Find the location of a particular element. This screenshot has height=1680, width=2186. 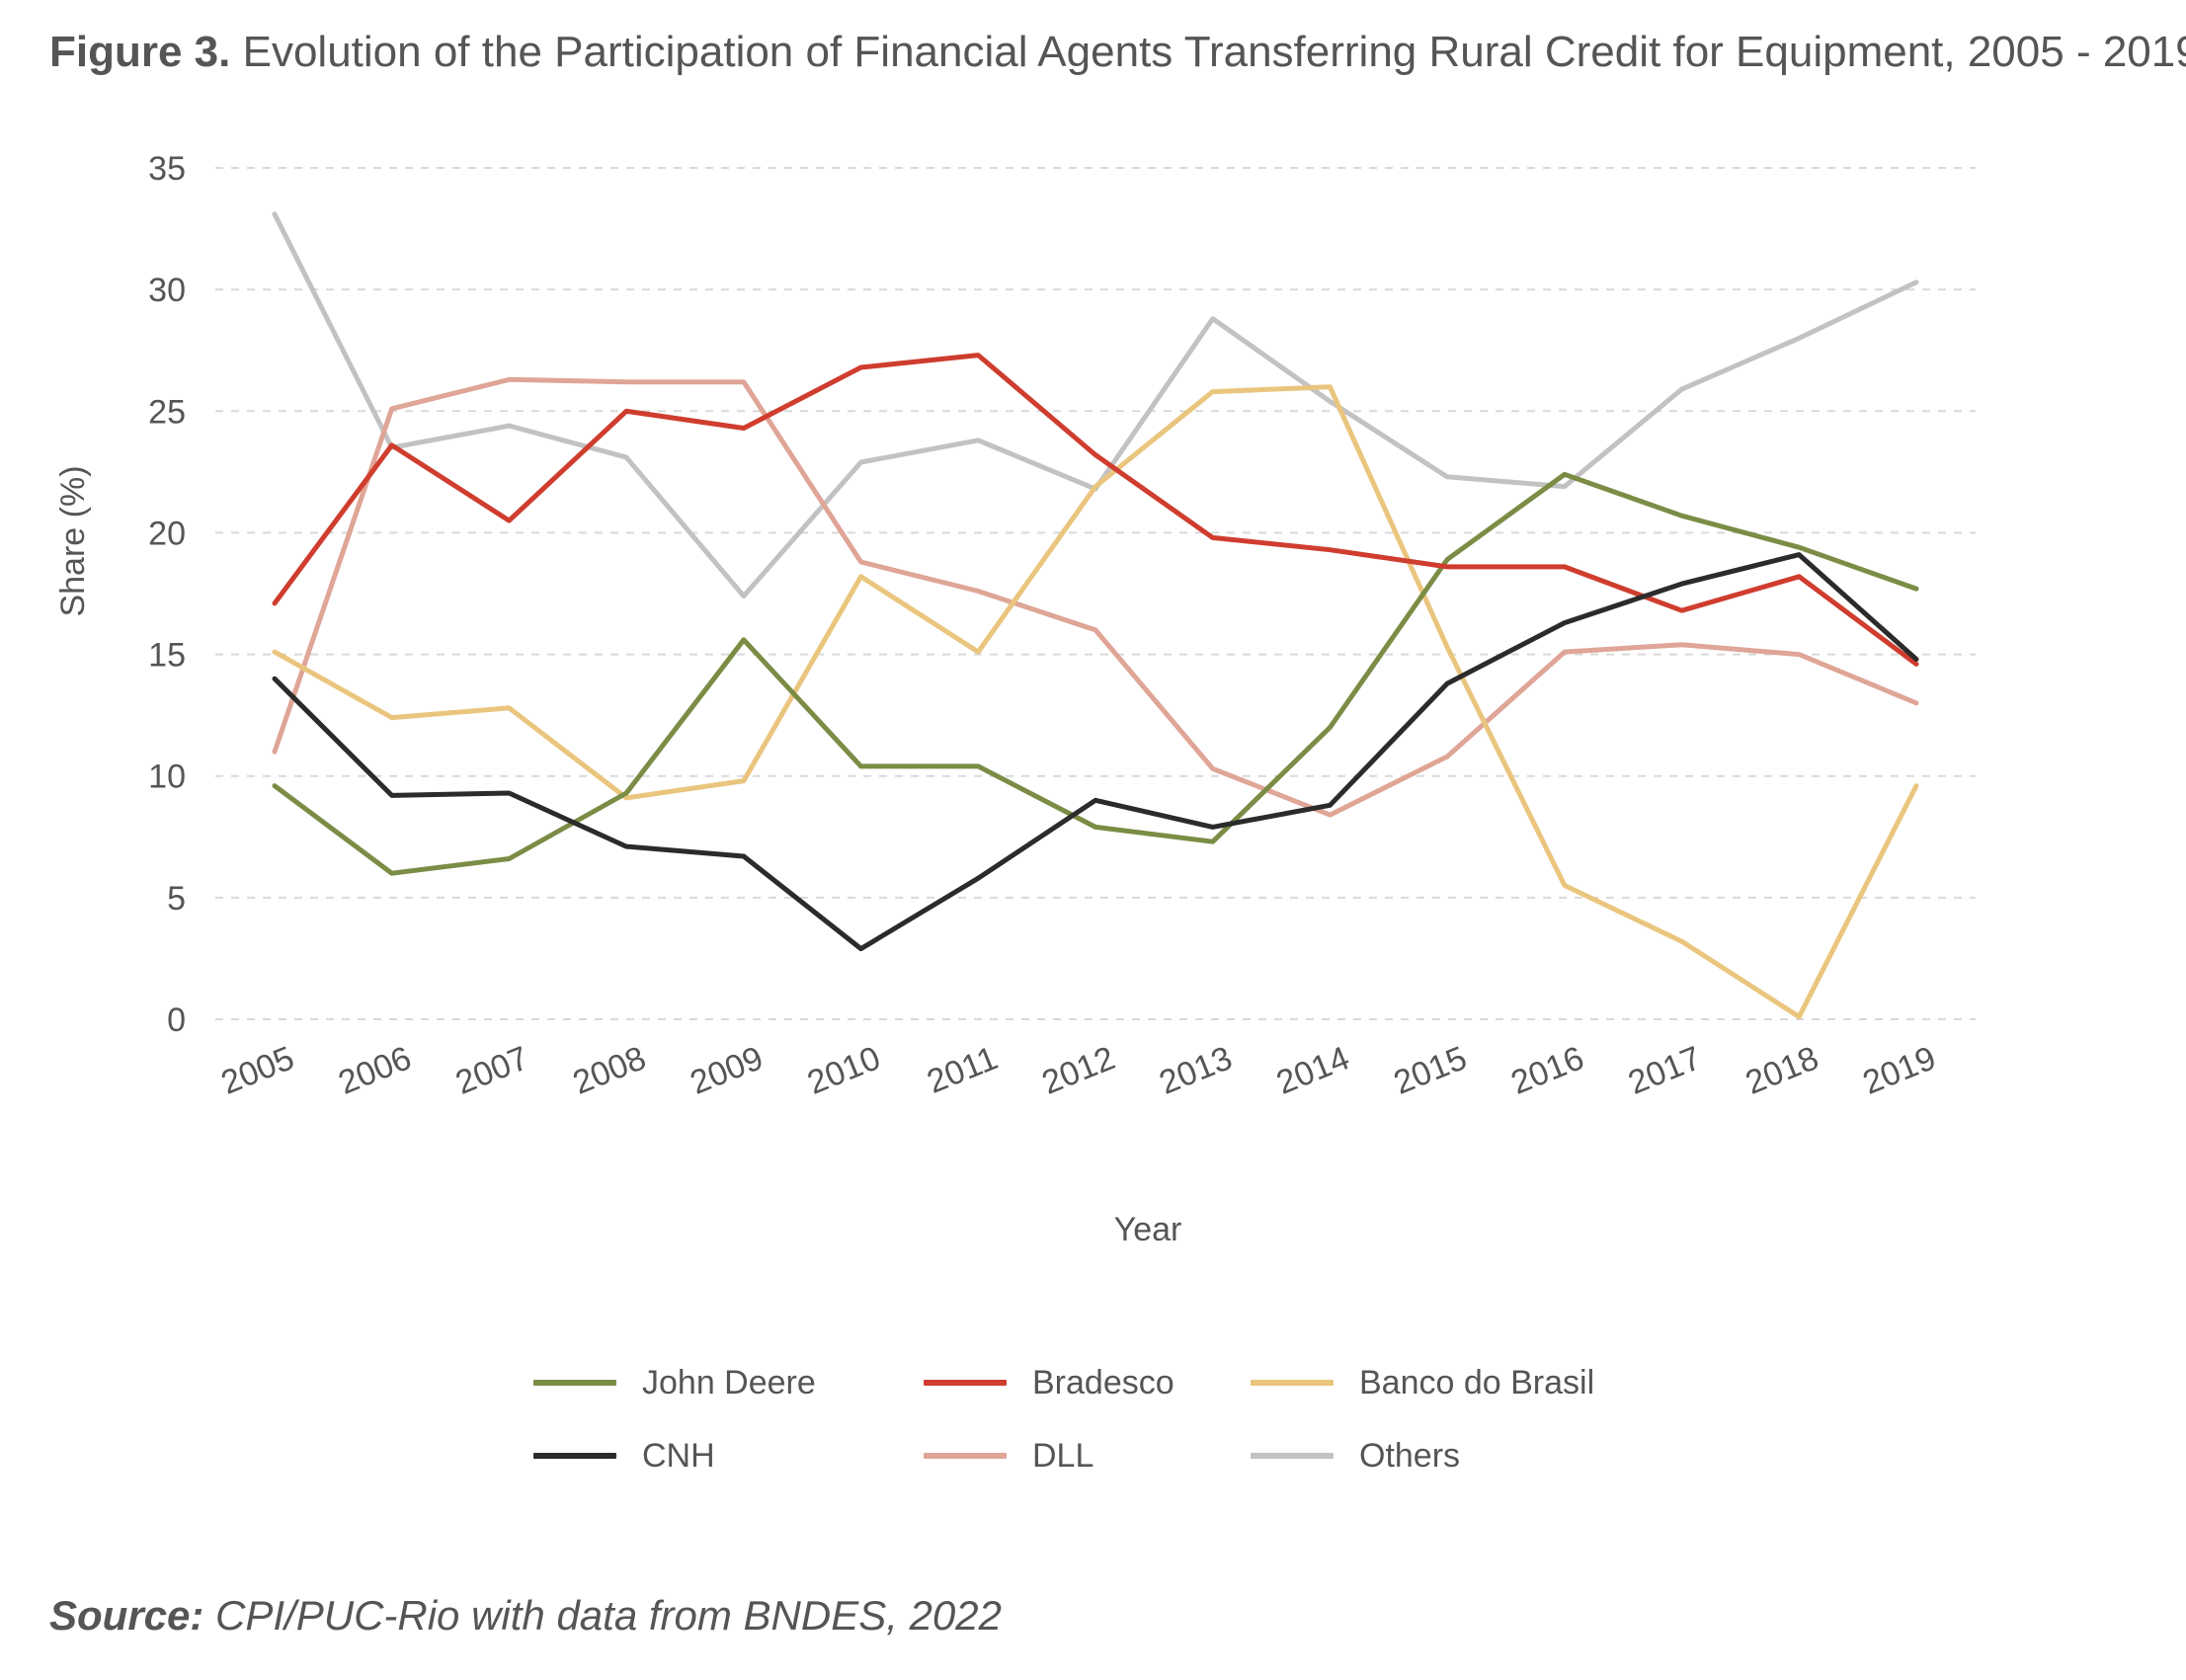

legend-label: Banco do Brasil is located at coordinates (1477, 1382).